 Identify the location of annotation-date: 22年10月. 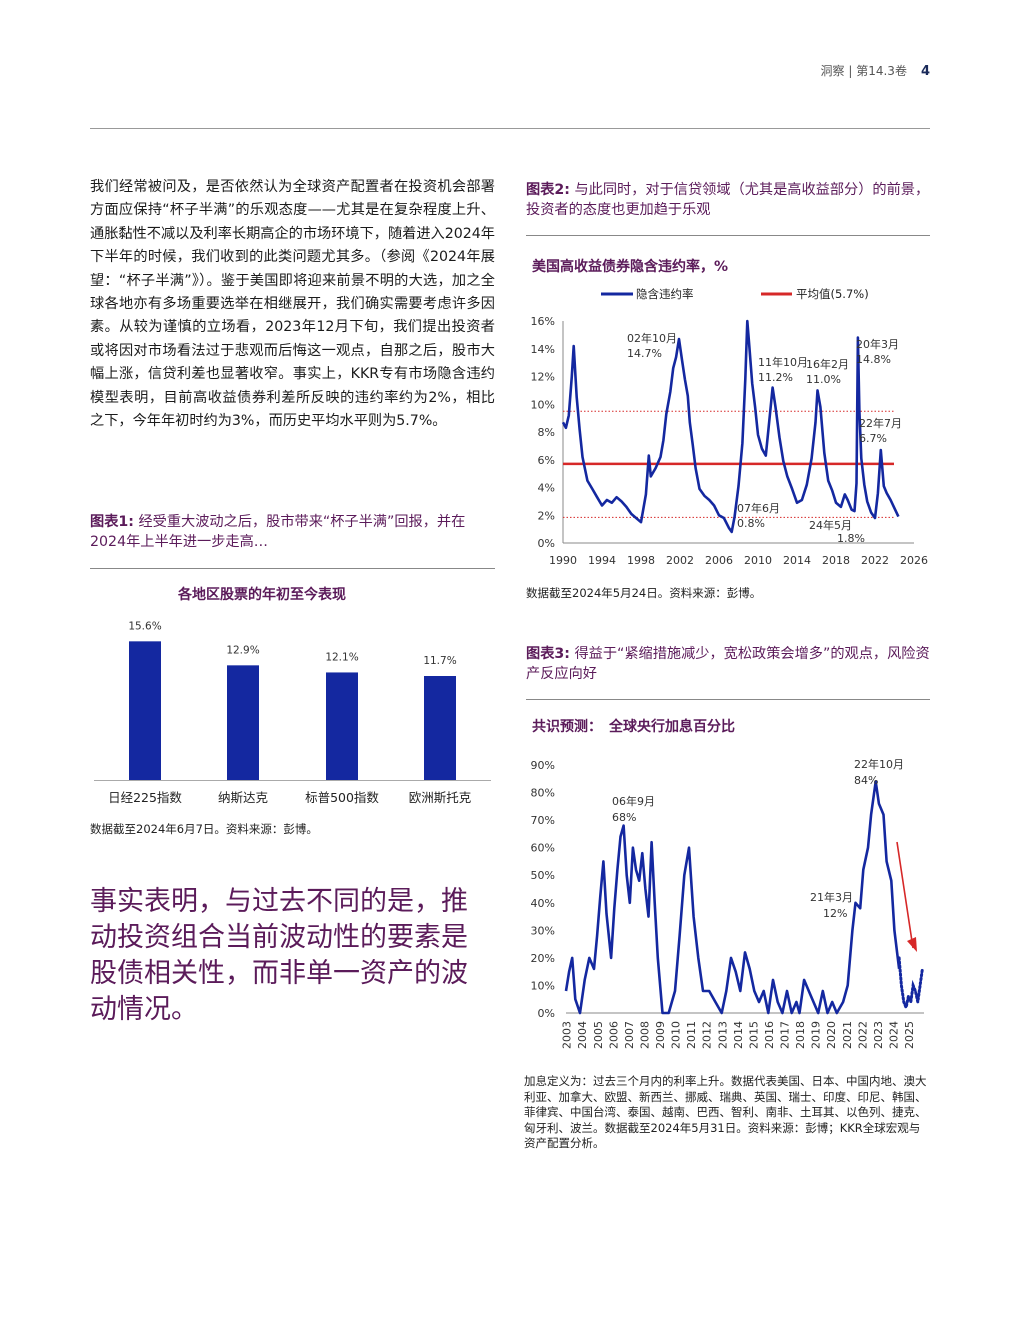
(879, 764).